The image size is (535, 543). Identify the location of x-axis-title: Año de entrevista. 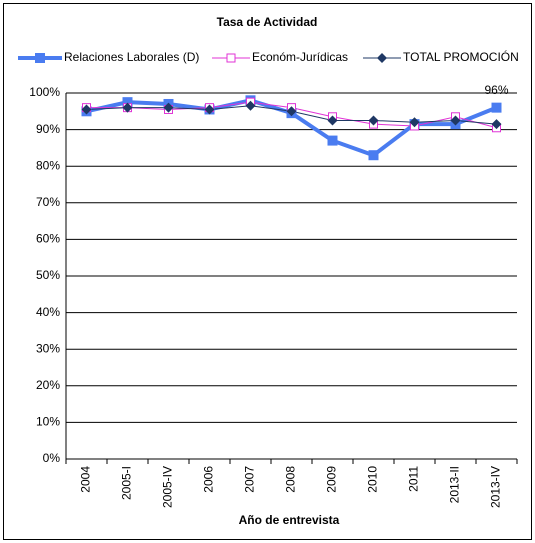
(289, 520).